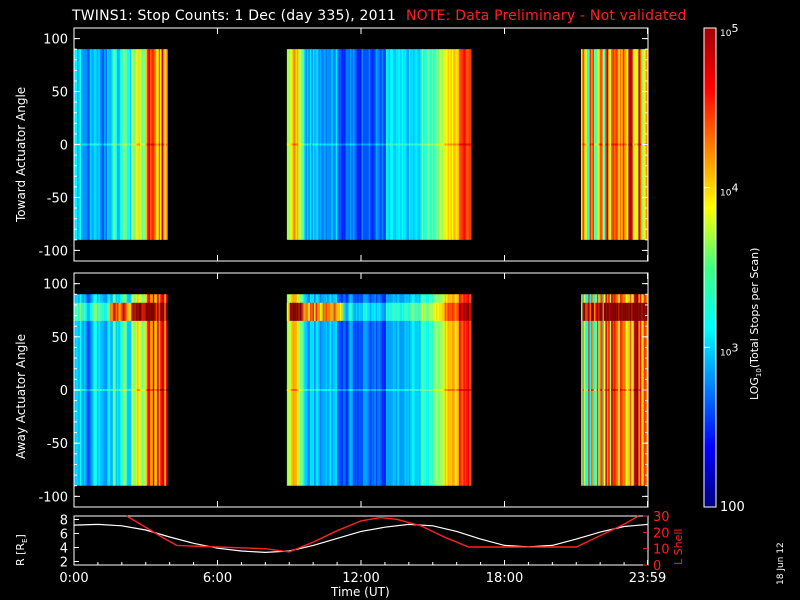 Image resolution: width=800 pixels, height=600 pixels. Describe the element at coordinates (73, 578) in the screenshot. I see `x-tick-label: 0:00` at that location.